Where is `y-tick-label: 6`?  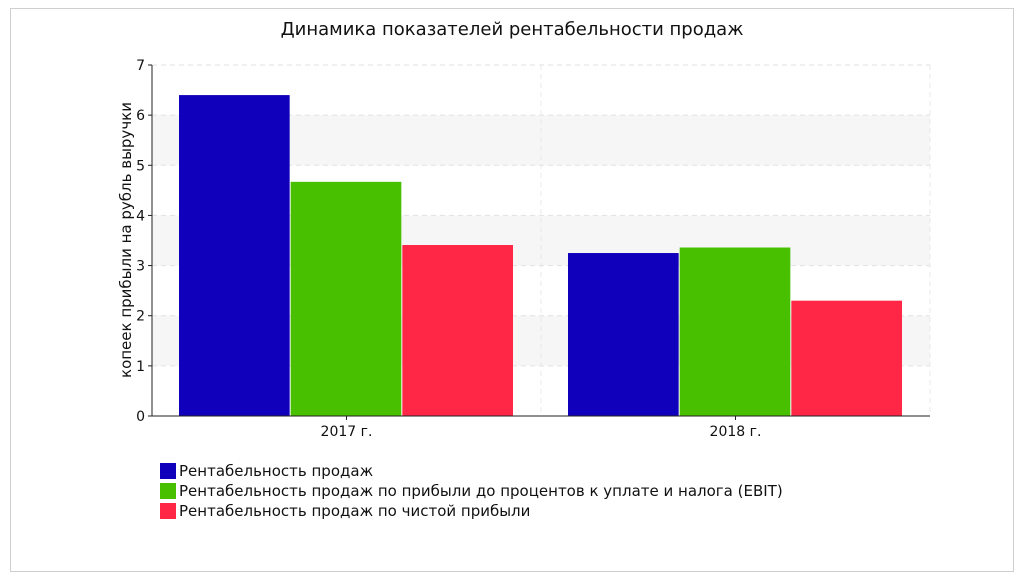 y-tick-label: 6 is located at coordinates (140, 116).